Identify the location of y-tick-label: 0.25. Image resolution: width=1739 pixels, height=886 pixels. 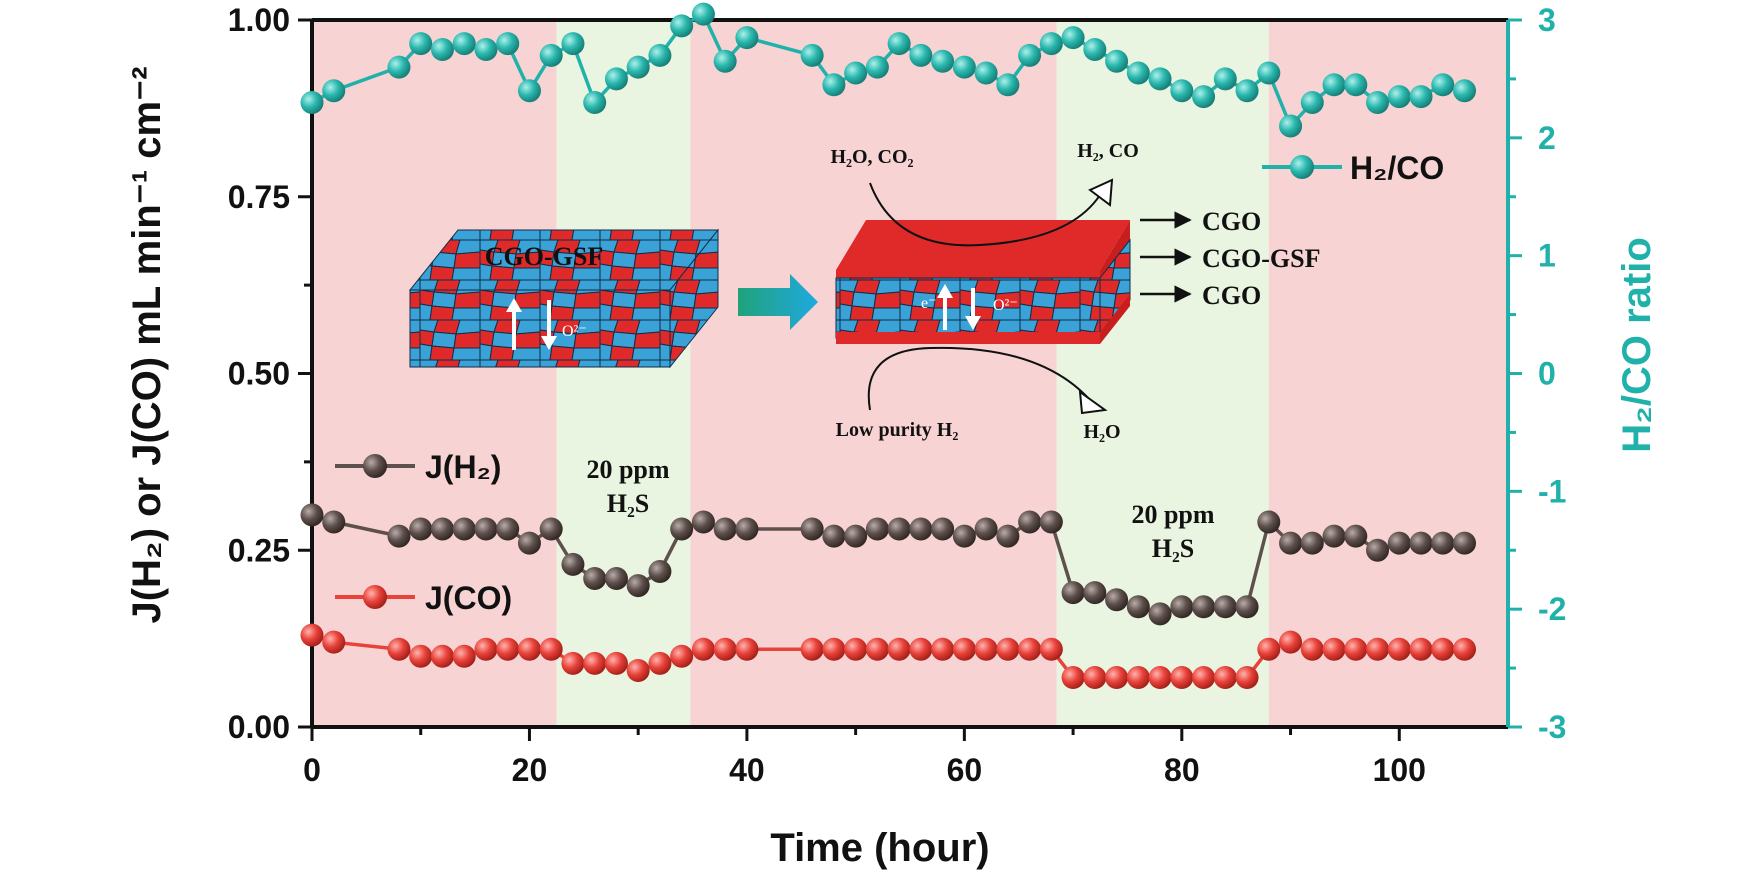
(259, 550).